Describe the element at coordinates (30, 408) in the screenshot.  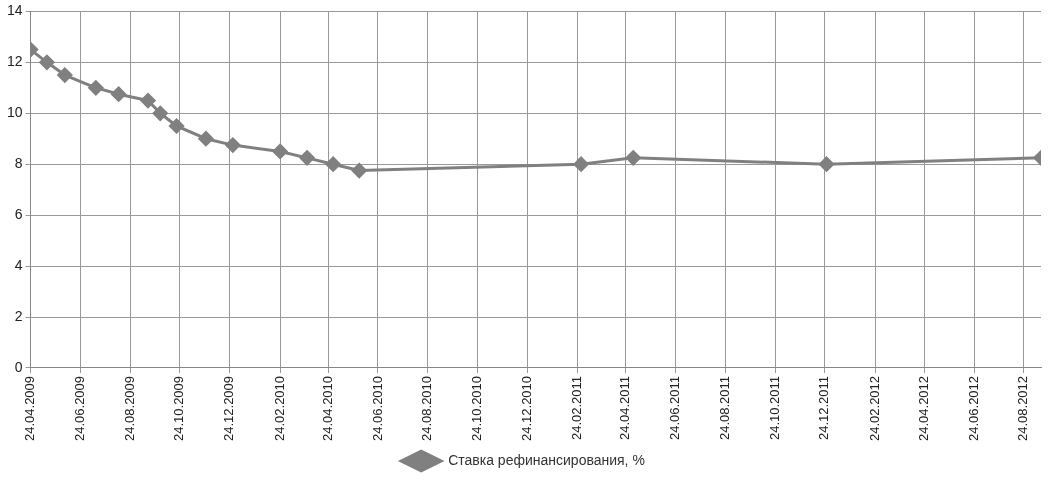
I see `x-tick-label: 24.04.2009` at that location.